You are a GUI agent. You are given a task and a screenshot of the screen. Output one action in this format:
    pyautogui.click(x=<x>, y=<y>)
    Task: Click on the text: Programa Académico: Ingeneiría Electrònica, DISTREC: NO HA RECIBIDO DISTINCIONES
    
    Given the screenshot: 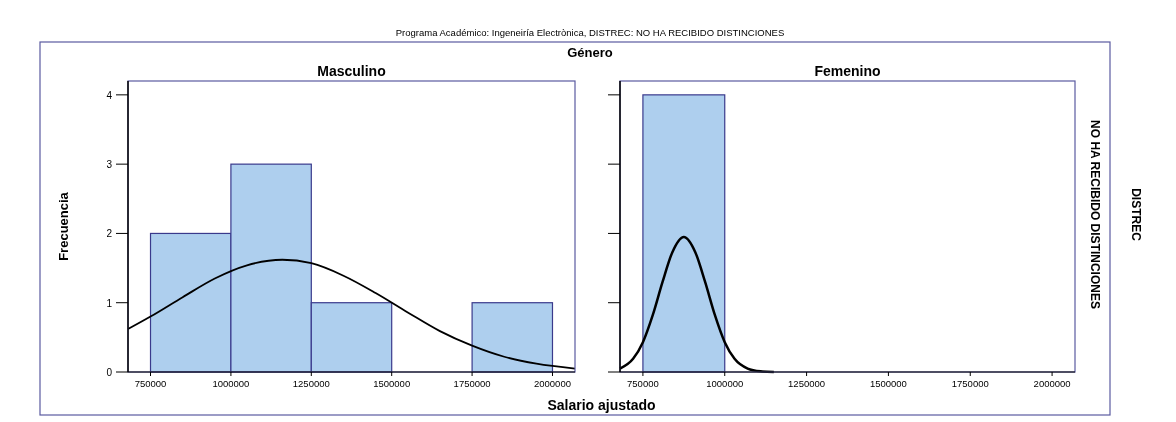 What is the action you would take?
    pyautogui.click(x=590, y=32)
    